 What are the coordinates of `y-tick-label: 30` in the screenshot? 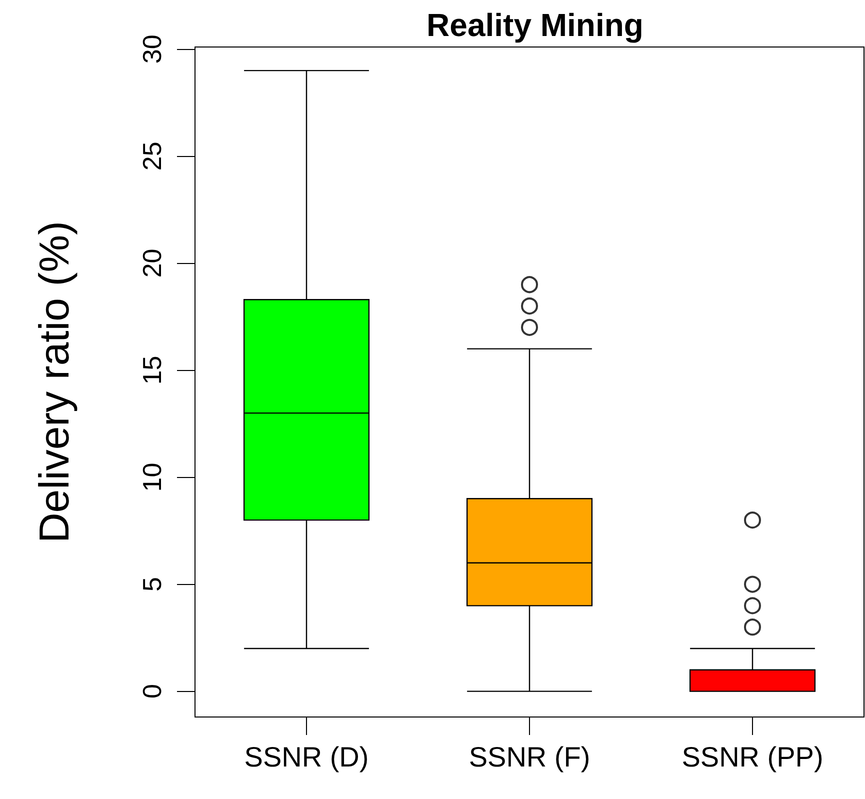 It's located at (152, 49).